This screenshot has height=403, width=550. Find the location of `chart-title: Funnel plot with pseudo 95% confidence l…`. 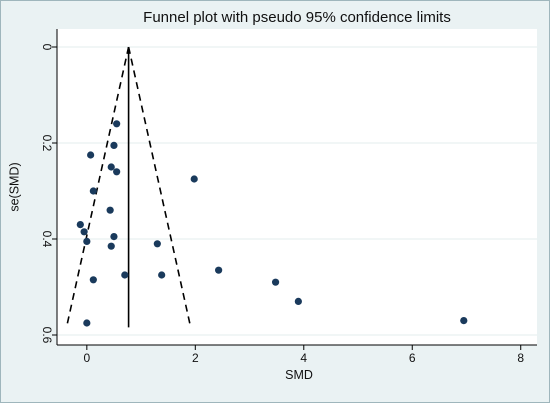

chart-title: Funnel plot with pseudo 95% confidence l… is located at coordinates (297, 17).